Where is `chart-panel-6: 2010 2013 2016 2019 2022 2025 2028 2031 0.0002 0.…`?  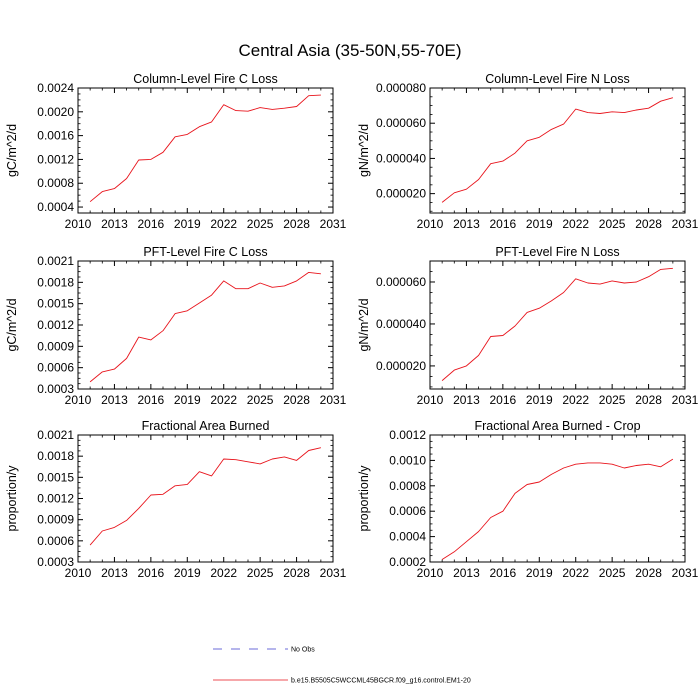 chart-panel-6: 2010 2013 2016 2019 2022 2025 2028 2031 0.0002 0.… is located at coordinates (528, 499).